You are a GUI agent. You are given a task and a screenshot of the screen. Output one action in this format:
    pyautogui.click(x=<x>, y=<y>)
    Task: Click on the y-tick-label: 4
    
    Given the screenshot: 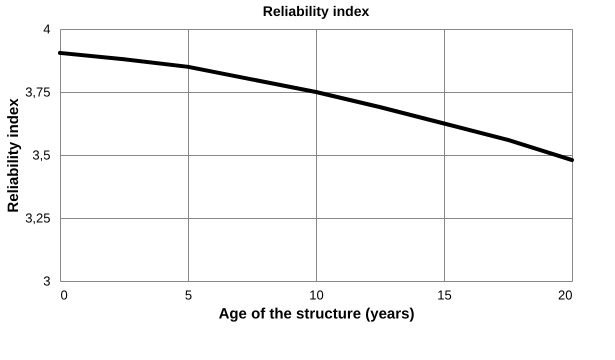 What is the action you would take?
    pyautogui.click(x=46, y=29)
    